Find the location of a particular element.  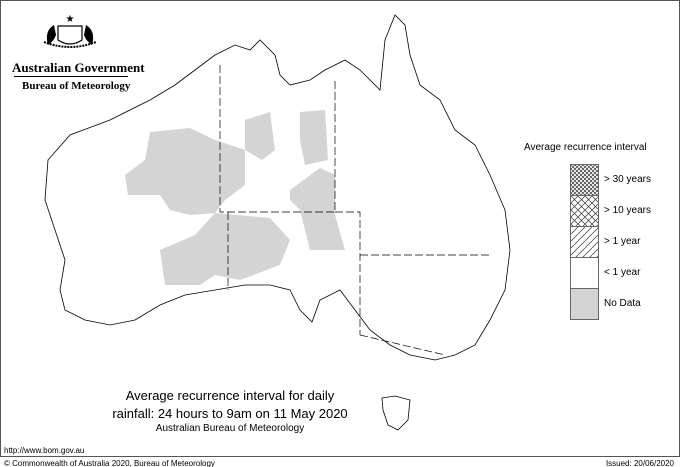

legend-label: > 1 year is located at coordinates (622, 241).